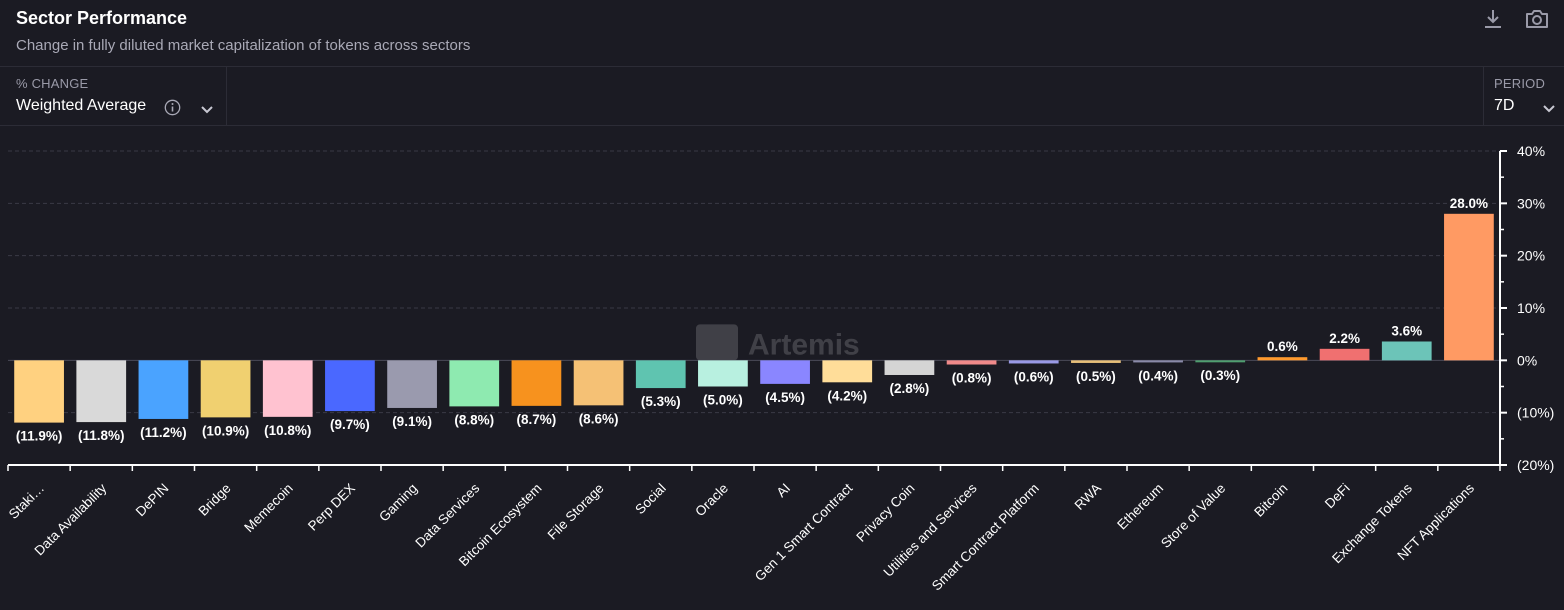 Image resolution: width=1564 pixels, height=610 pixels. What do you see at coordinates (398, 503) in the screenshot?
I see `x-category-label: Gaming` at bounding box center [398, 503].